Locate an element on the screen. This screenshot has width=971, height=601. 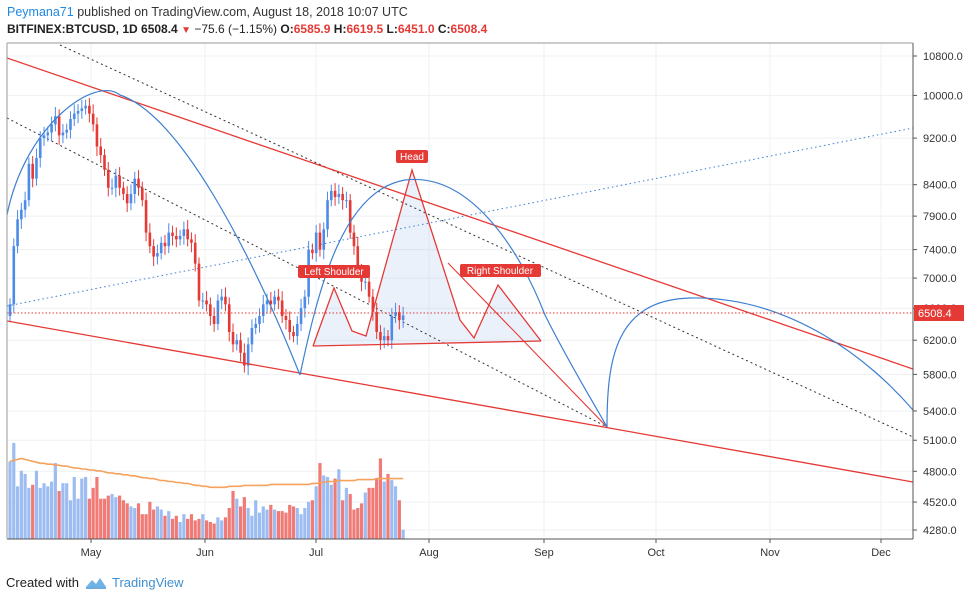
close-value: 6508.4 is located at coordinates (469, 29).